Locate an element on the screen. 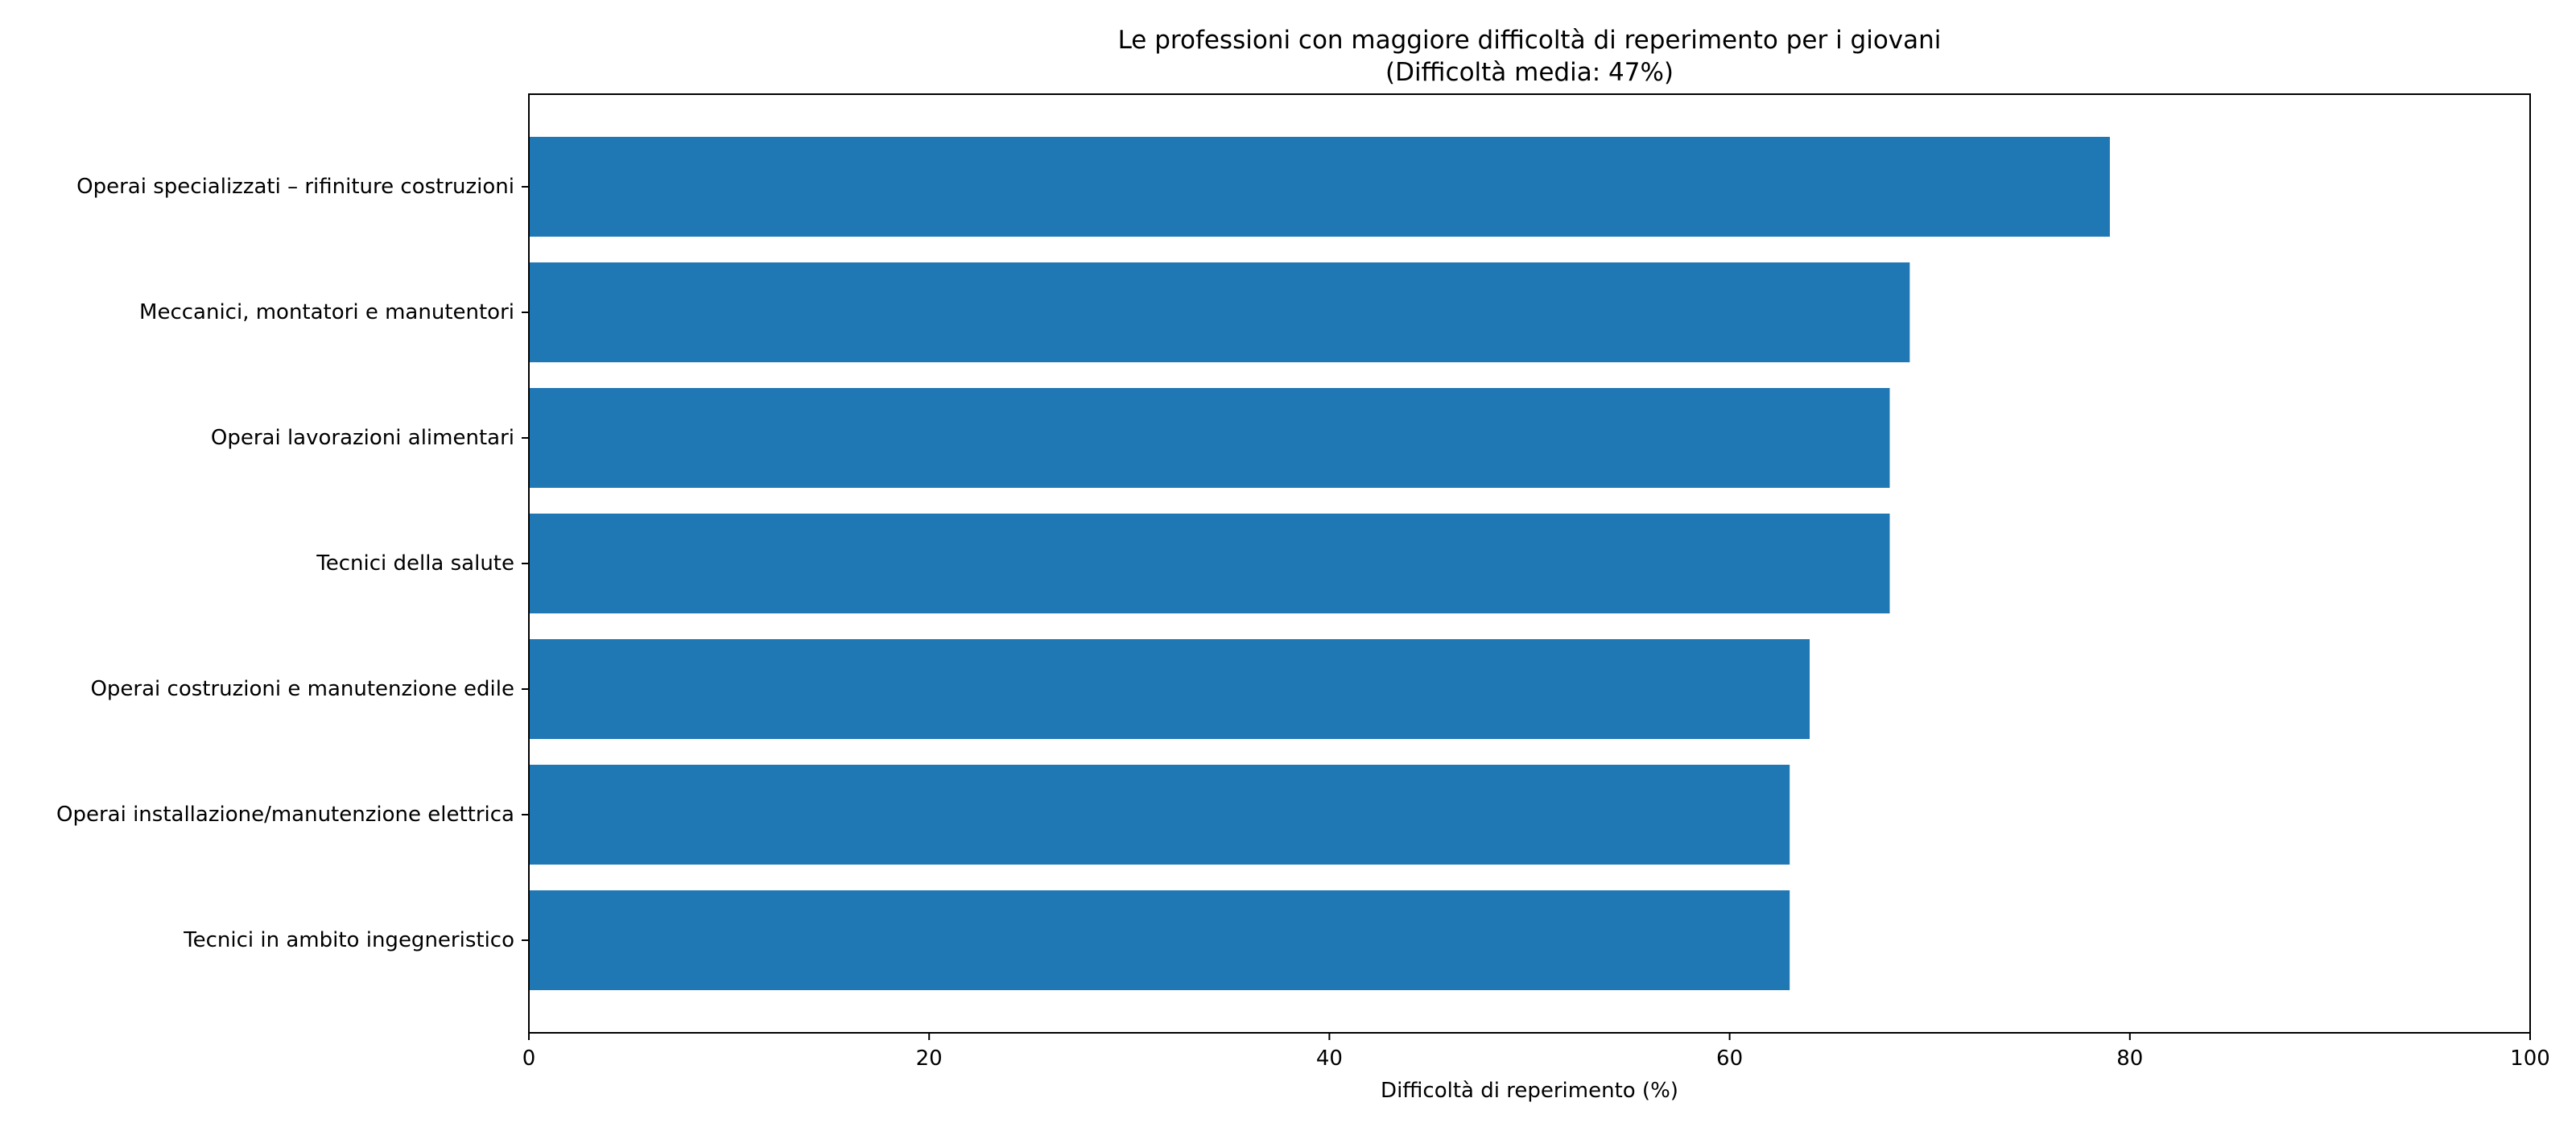 This screenshot has width=2576, height=1127. y-tick-label: Operai costruzioni e manutenzione edile is located at coordinates (302, 689).